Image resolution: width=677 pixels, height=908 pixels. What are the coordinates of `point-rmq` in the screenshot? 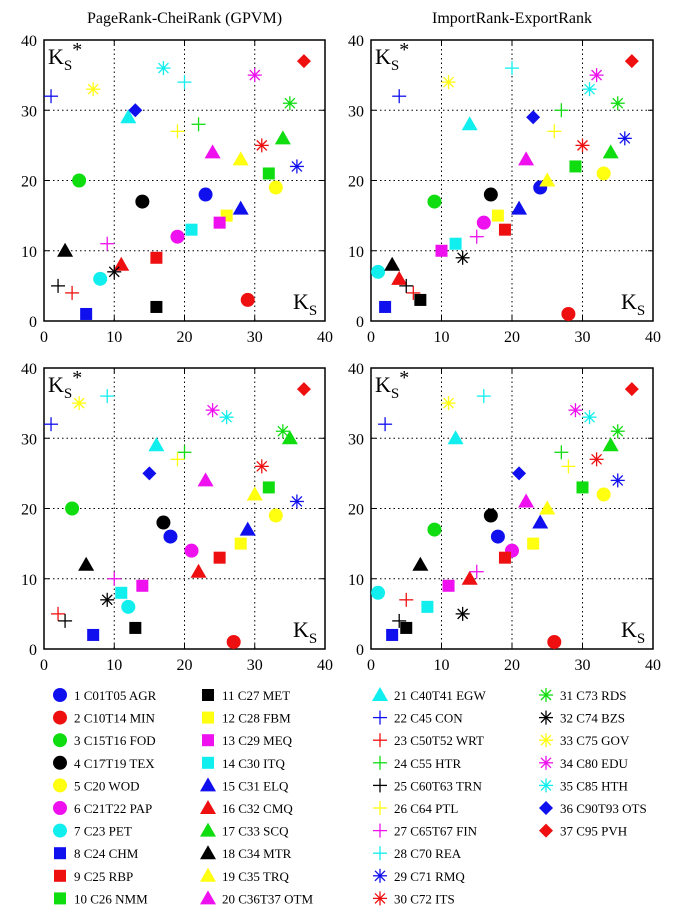 It's located at (624, 138).